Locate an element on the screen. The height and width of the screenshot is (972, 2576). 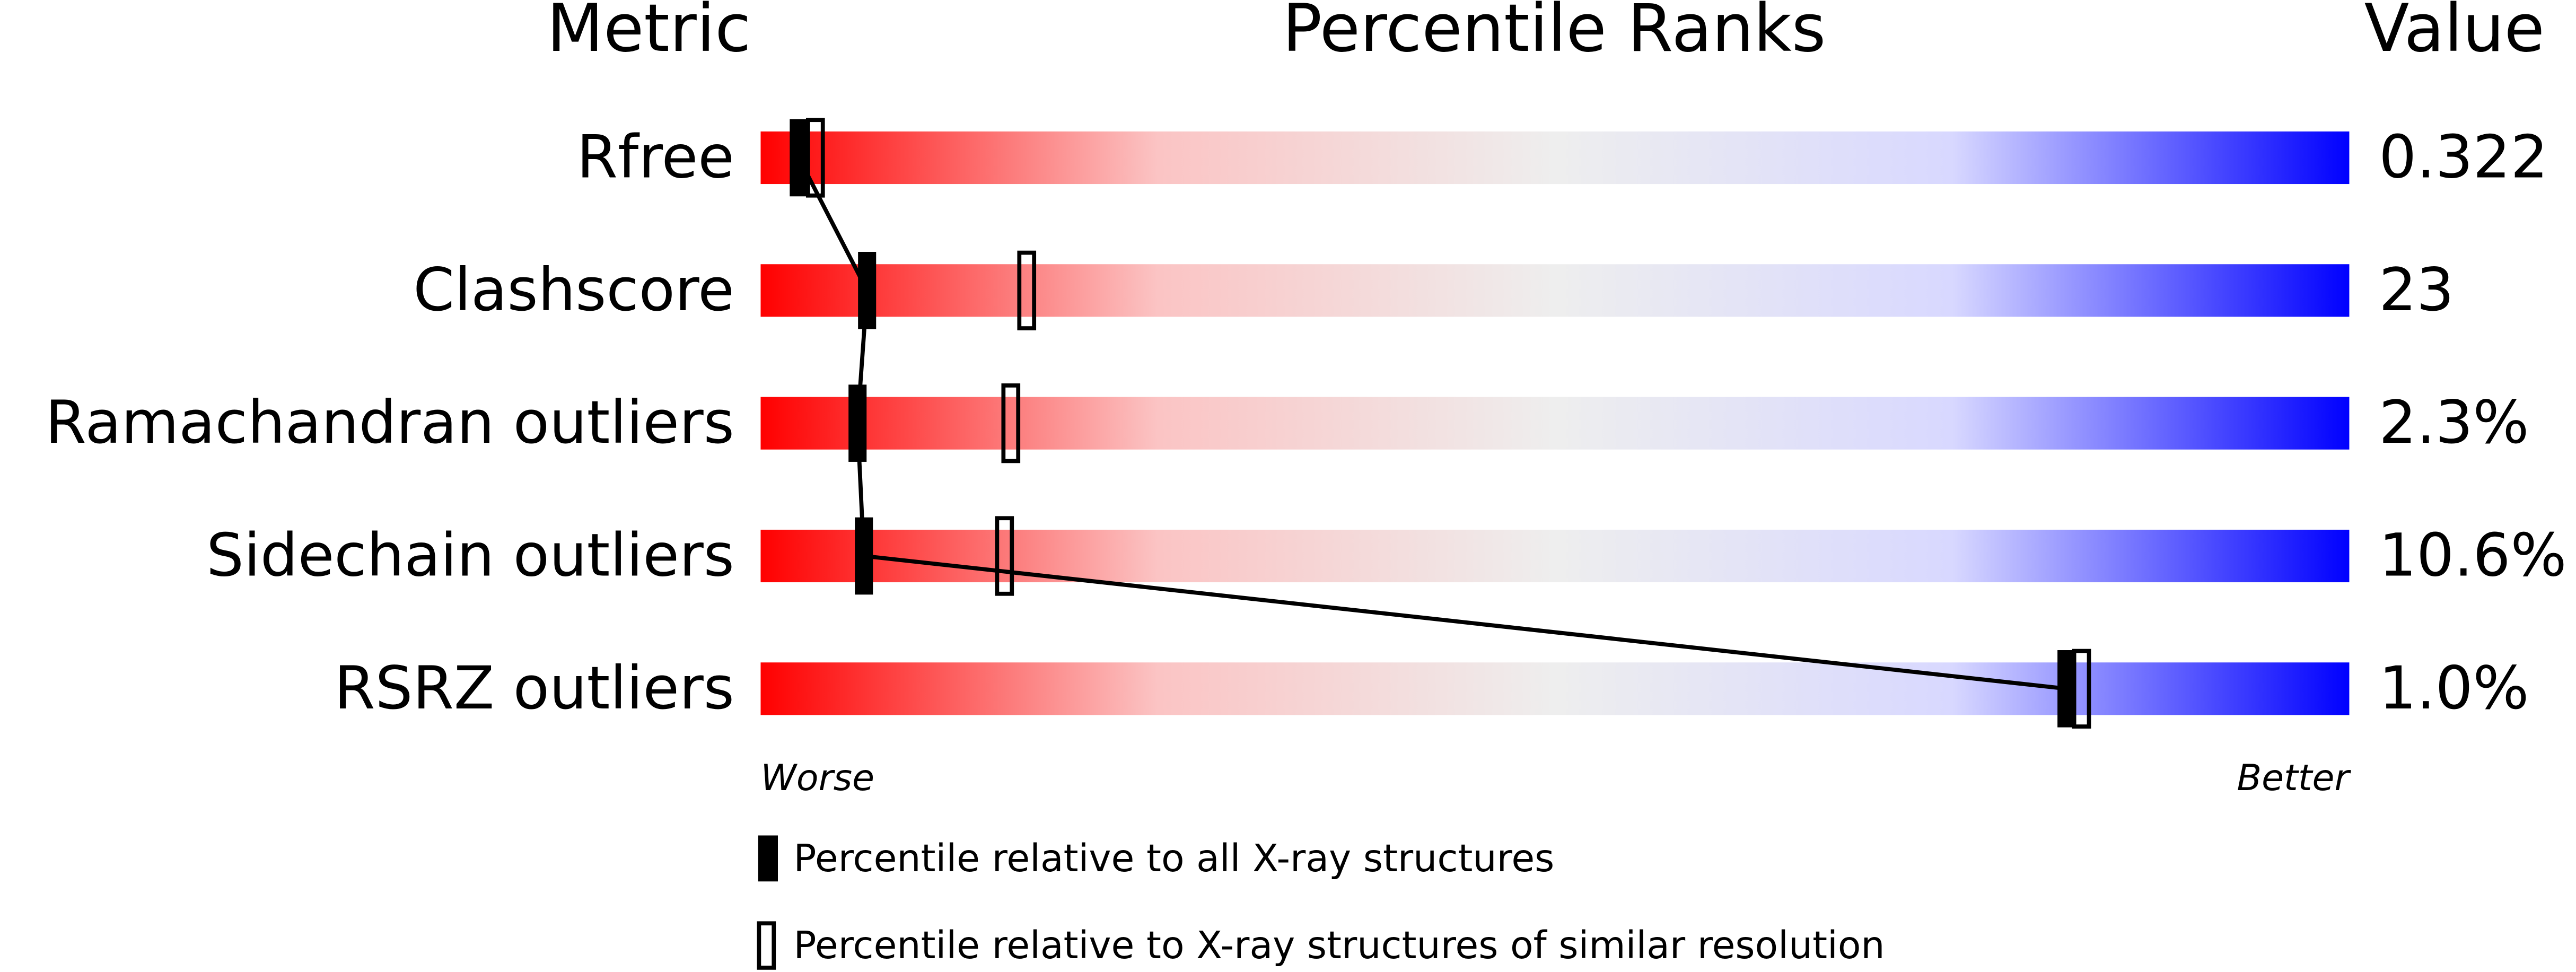
metric-value: 0.322 is located at coordinates (2463, 156).